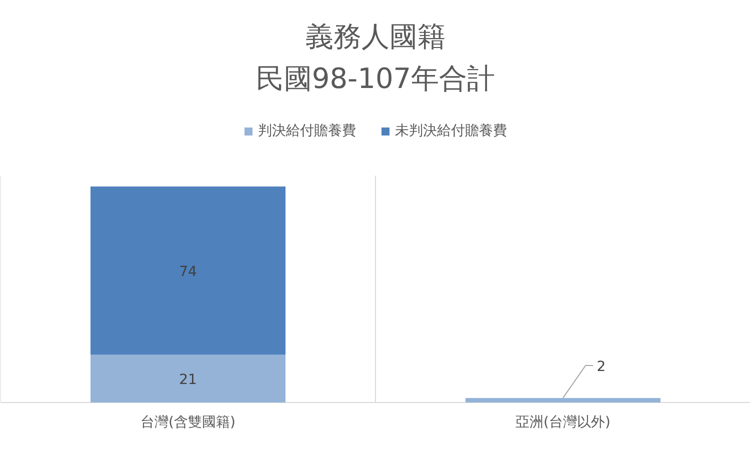  Describe the element at coordinates (188, 380) in the screenshot. I see `data-label: 21` at that location.